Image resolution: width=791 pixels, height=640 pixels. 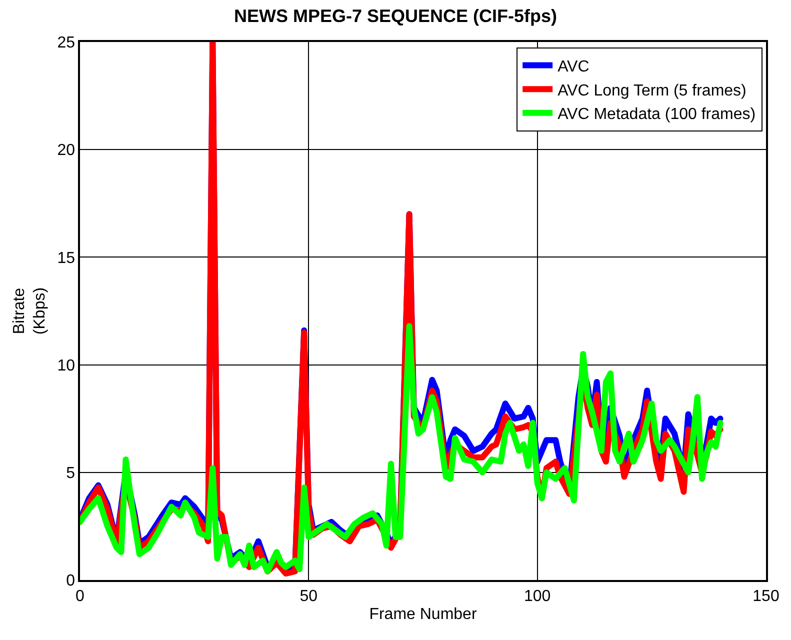 I want to click on x-tick-label: 150, so click(x=766, y=596).